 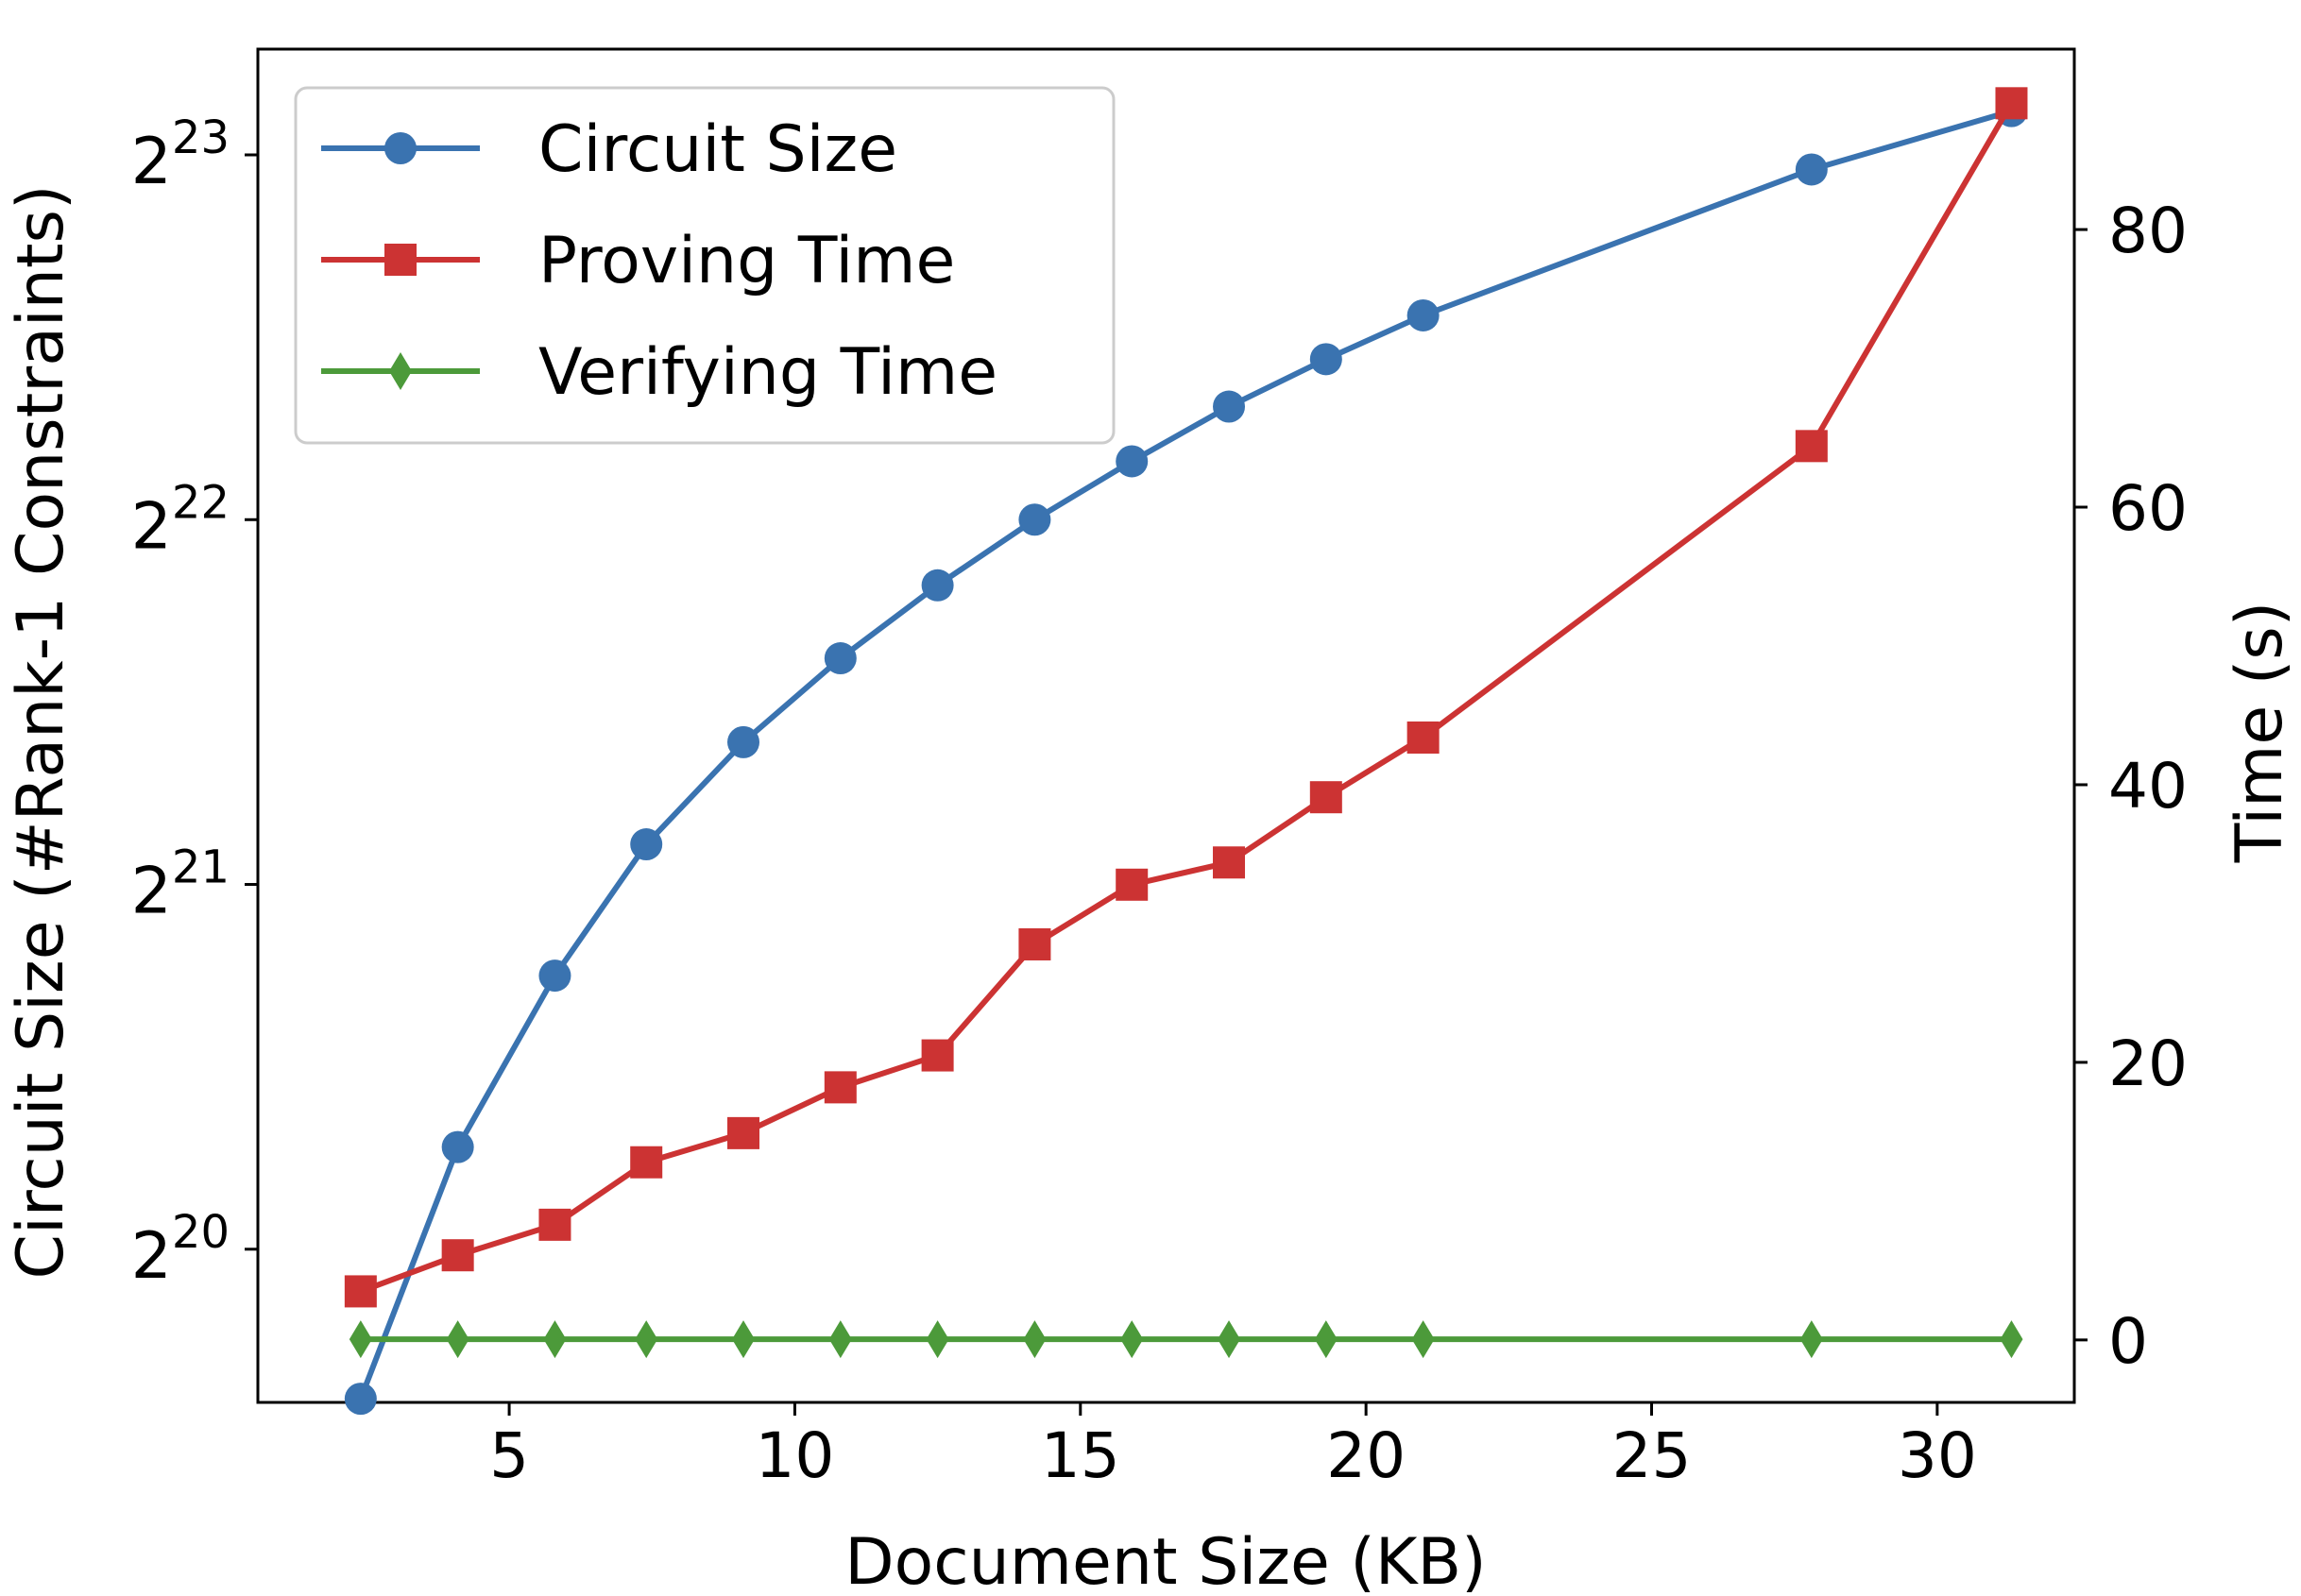 What do you see at coordinates (2260, 733) in the screenshot?
I see `right-y-axis-label: Time (s)` at bounding box center [2260, 733].